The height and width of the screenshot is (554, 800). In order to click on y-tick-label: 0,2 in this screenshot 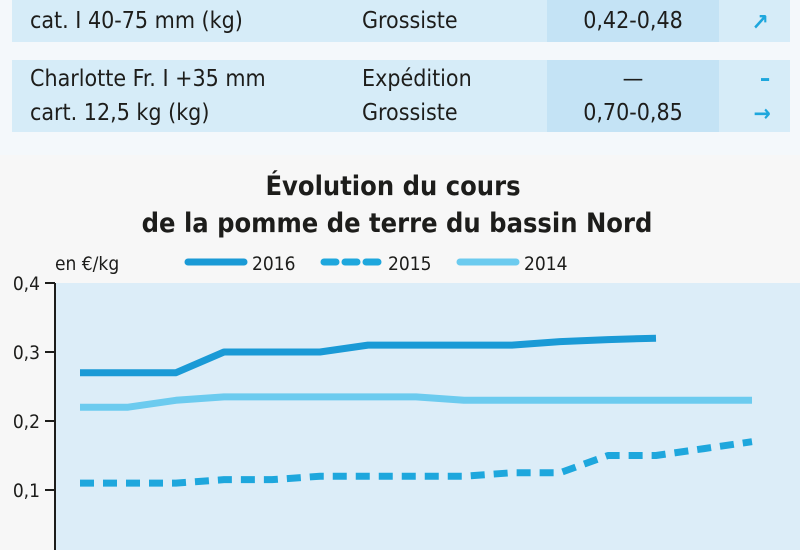, I will do `click(26, 422)`.